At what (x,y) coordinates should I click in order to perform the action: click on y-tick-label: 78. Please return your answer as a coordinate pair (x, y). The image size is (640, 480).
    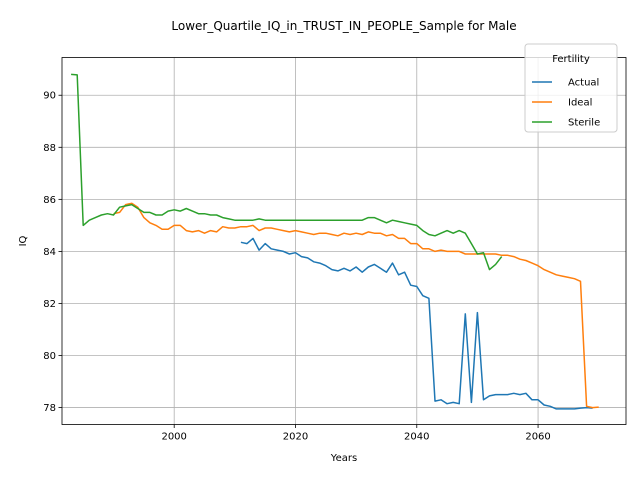
    Looking at the image, I should click on (49, 408).